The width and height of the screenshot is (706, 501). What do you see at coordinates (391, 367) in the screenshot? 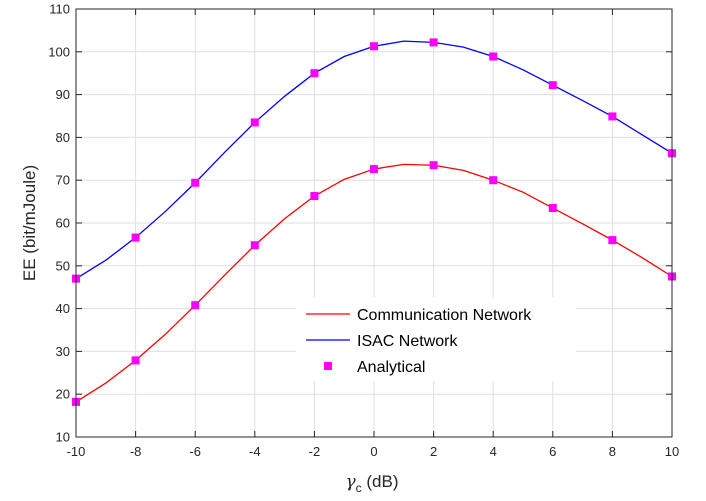
I see `legend-label-analytical: Analytical` at bounding box center [391, 367].